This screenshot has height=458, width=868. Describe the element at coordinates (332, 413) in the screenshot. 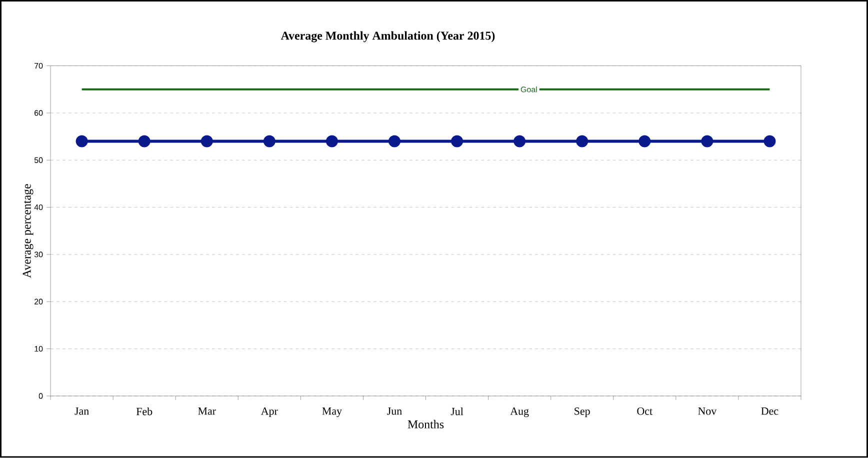

I see `x-tick-label: May` at that location.